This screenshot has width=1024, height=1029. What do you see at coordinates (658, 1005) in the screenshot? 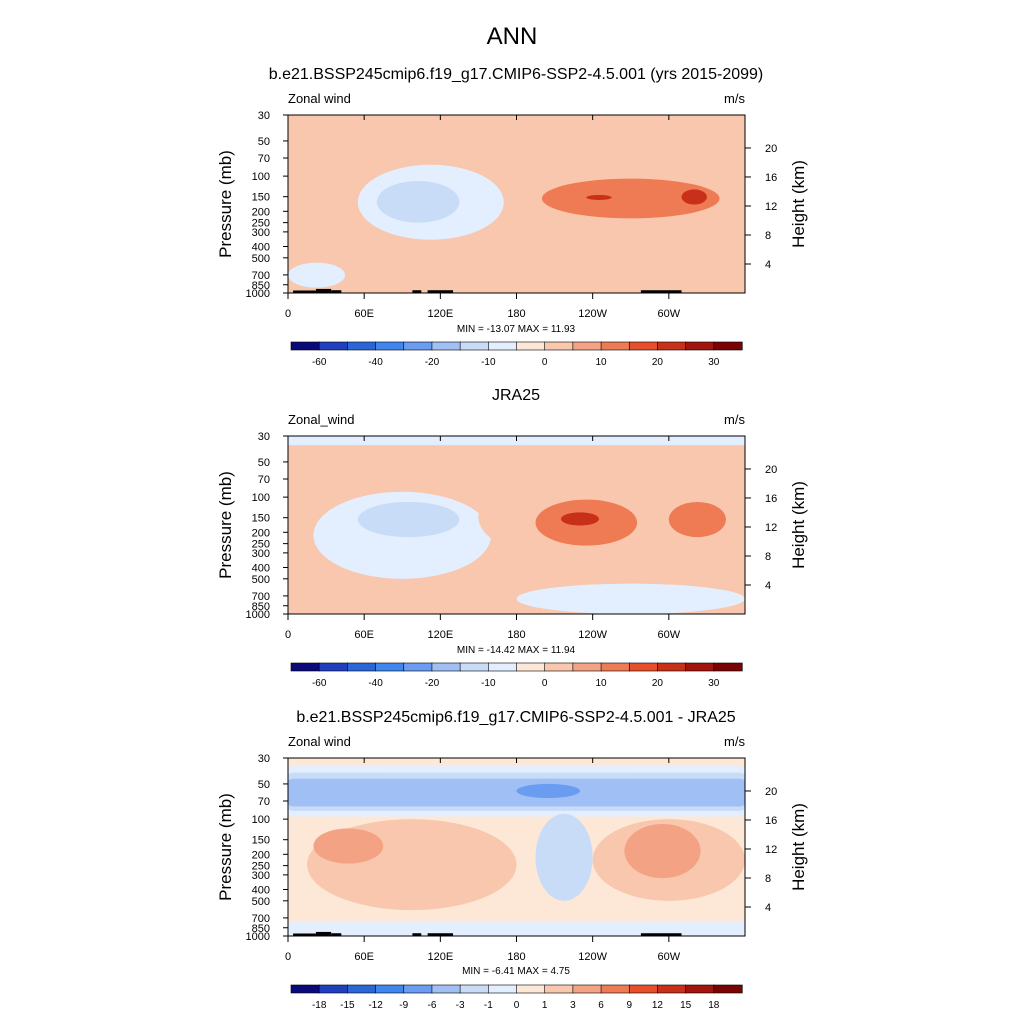
I see `colorbar-label: 12` at bounding box center [658, 1005].